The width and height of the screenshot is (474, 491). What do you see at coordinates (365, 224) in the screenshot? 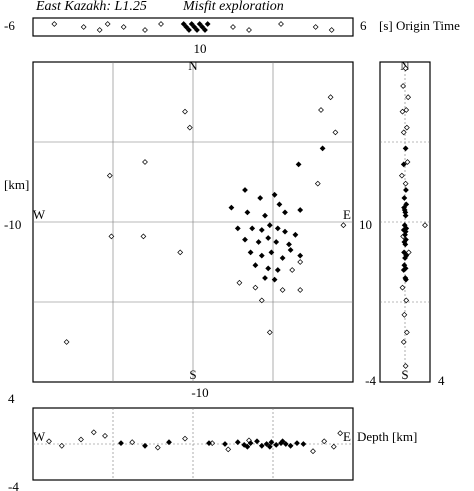
I see `x-tick-label: 10` at bounding box center [365, 224].